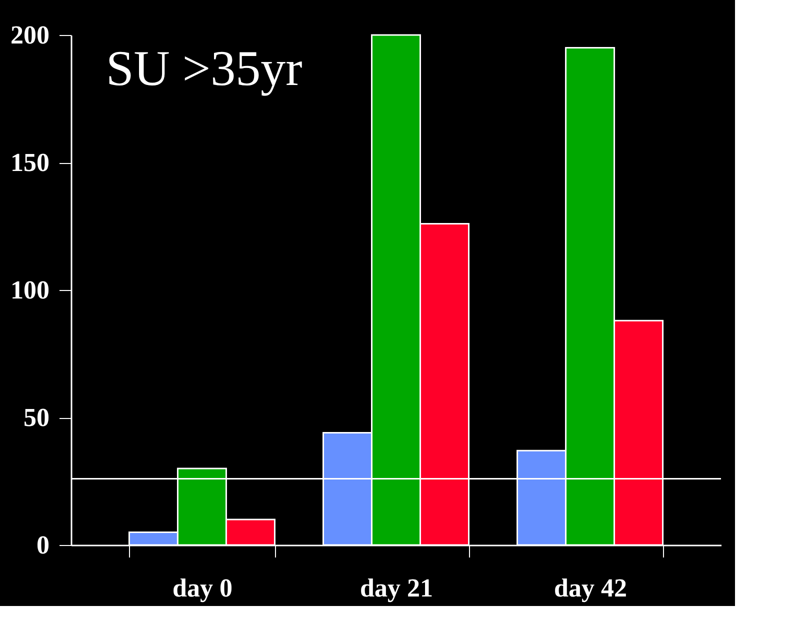 The height and width of the screenshot is (627, 793). I want to click on y-tick-label: 150, so click(30, 162).